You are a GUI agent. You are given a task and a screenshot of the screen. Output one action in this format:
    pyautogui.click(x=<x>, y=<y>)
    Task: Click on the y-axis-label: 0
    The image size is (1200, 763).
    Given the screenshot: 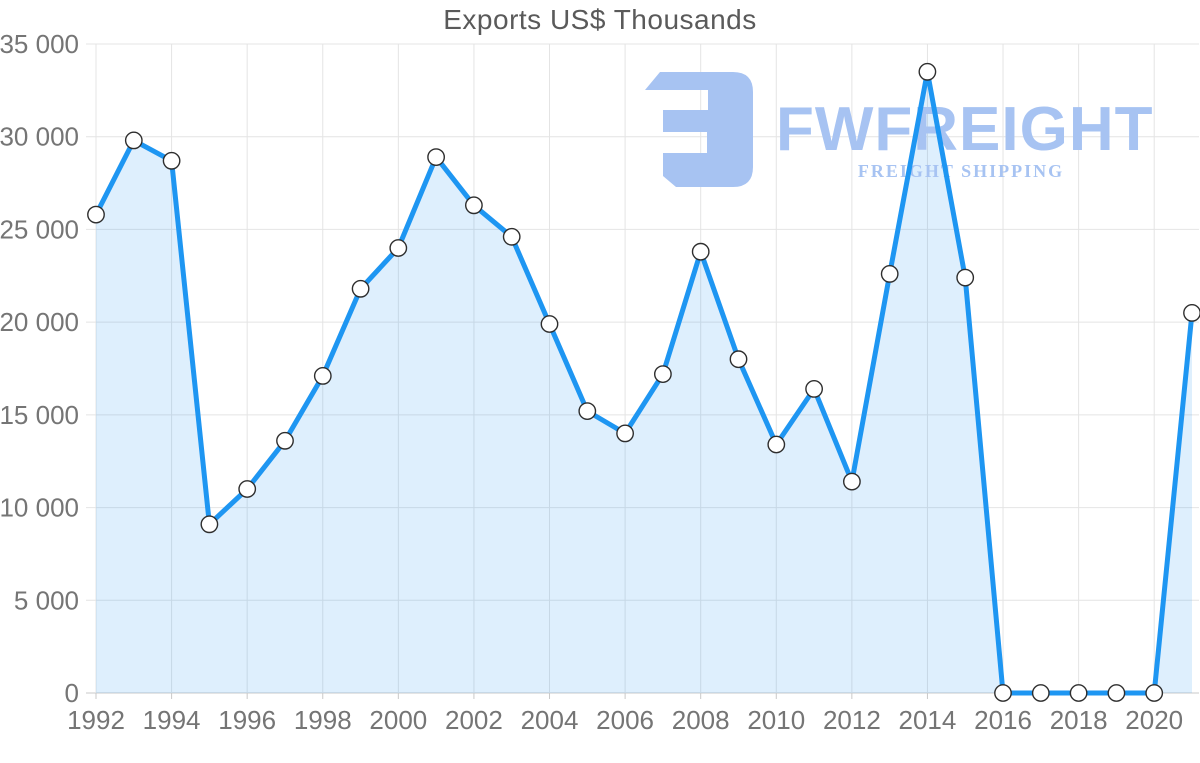 What is the action you would take?
    pyautogui.click(x=72, y=693)
    